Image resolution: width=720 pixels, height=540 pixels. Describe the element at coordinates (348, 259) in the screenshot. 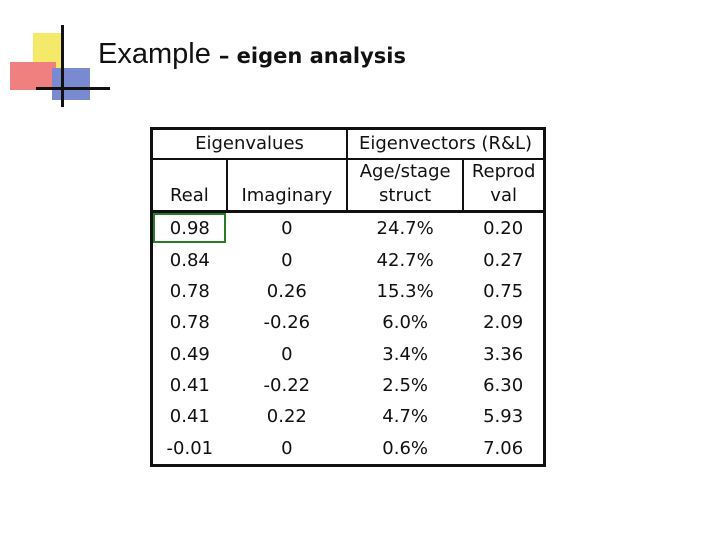

I see `table-row: 0.84 0 42.7% 0.27` at that location.